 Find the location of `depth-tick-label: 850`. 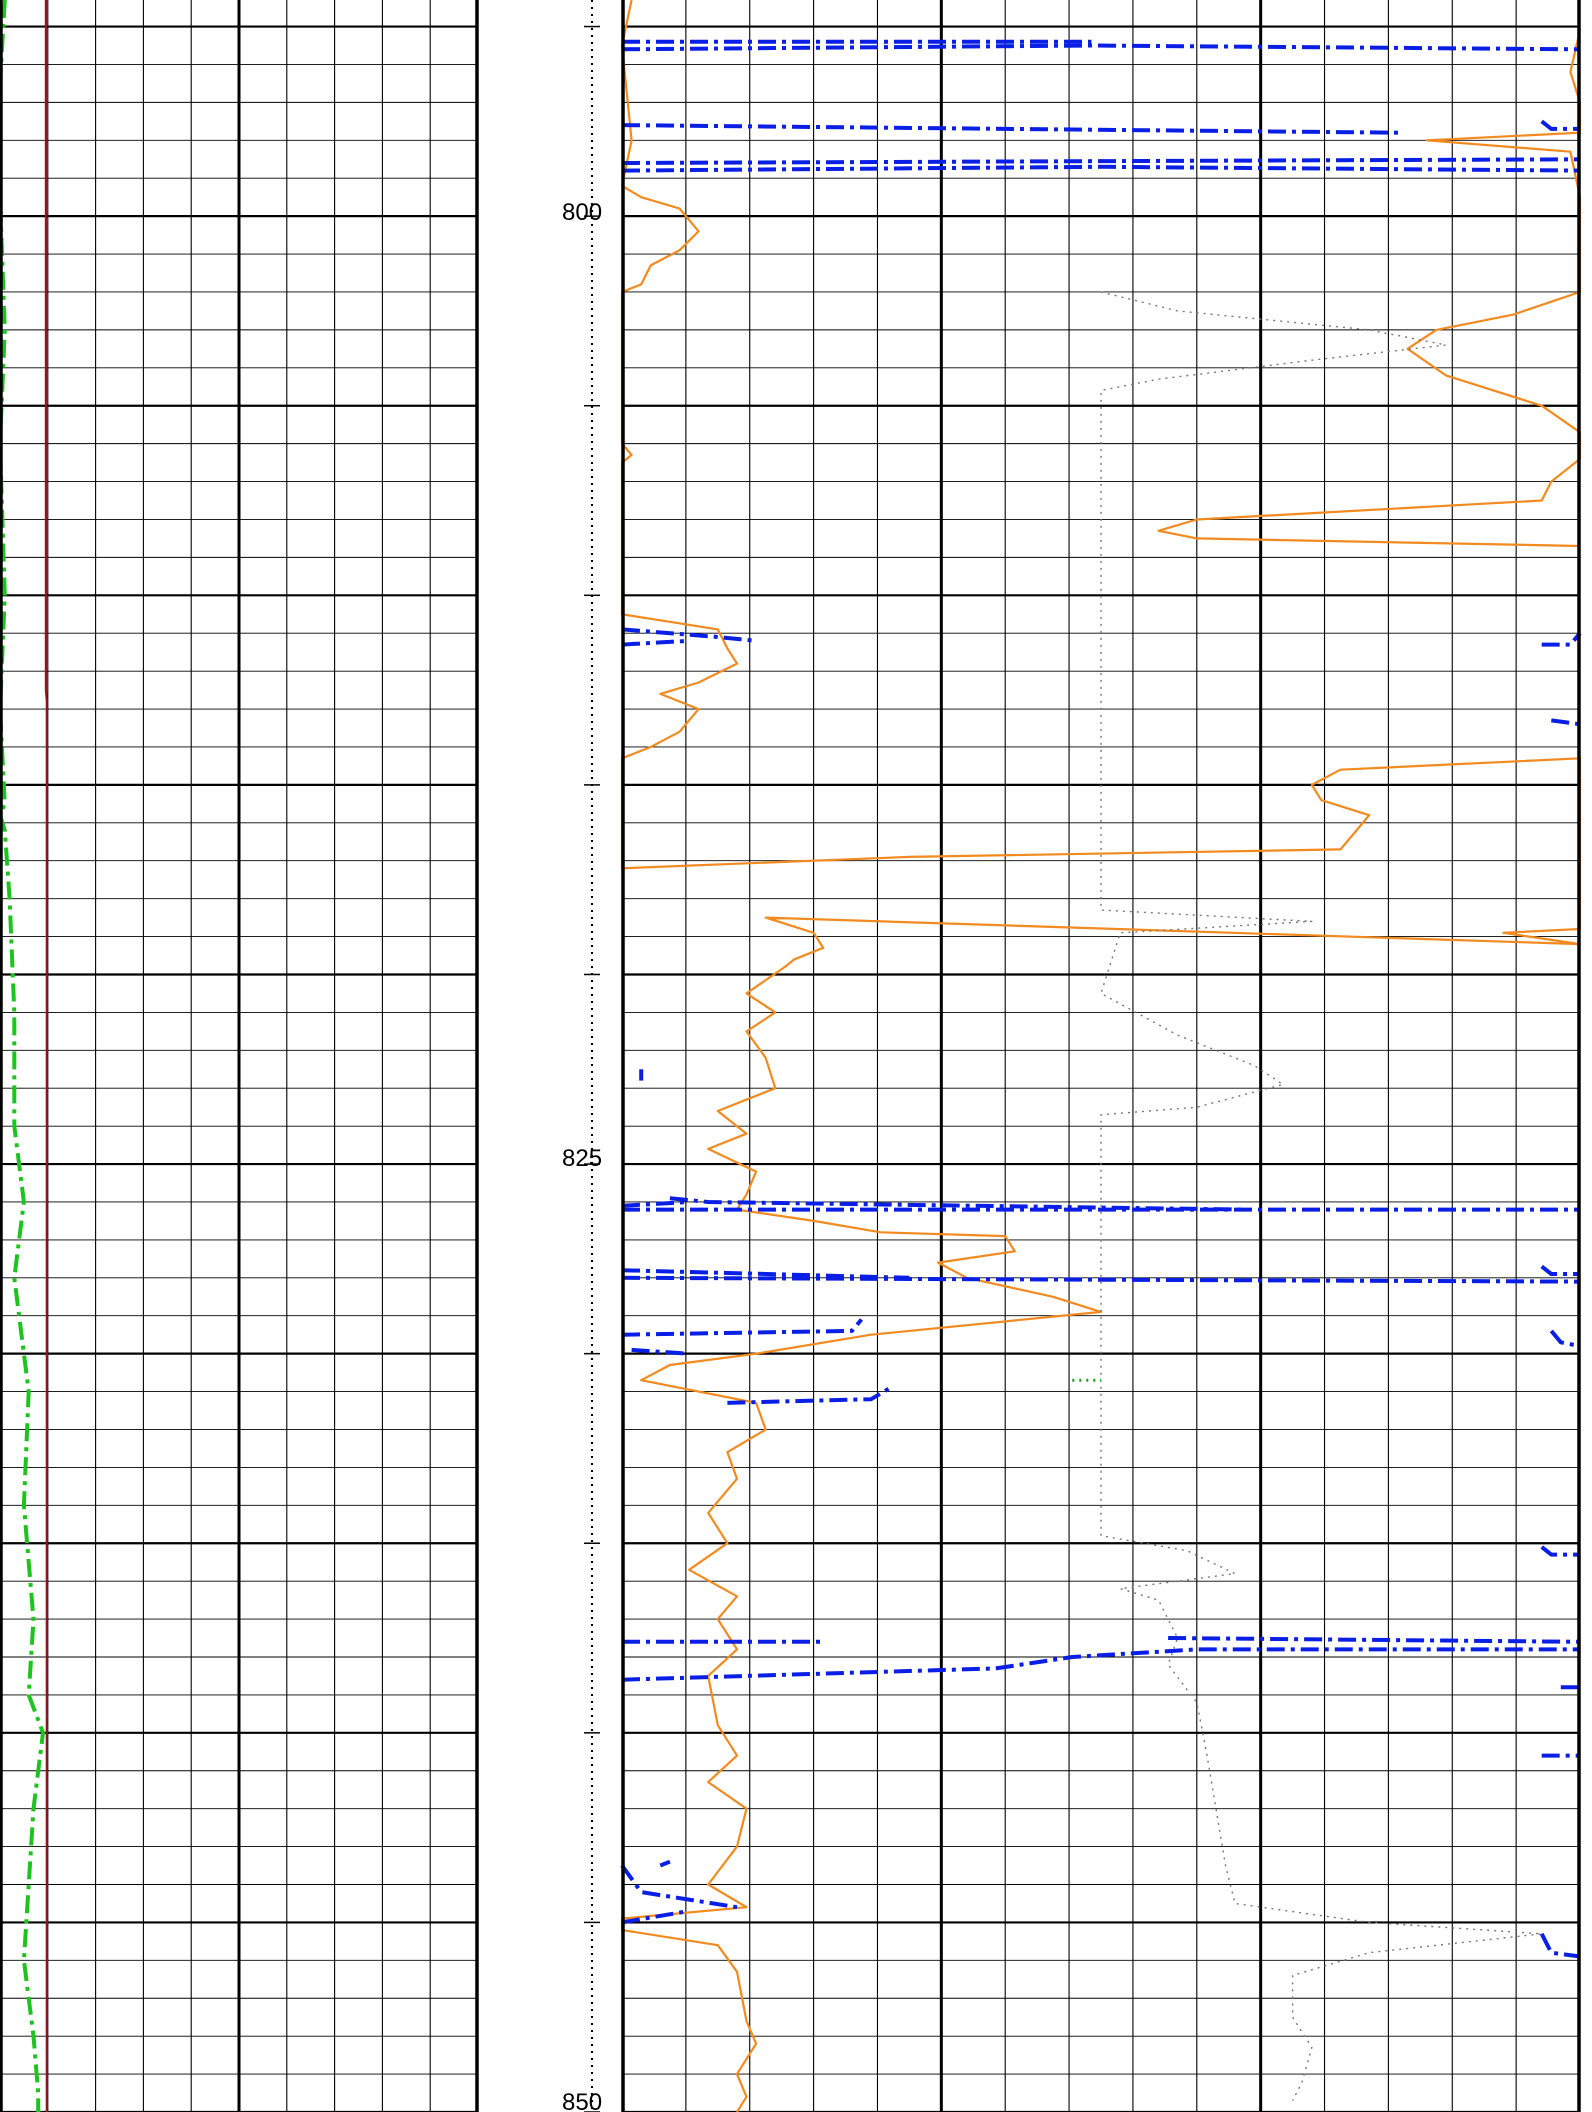

depth-tick-label: 850 is located at coordinates (582, 2100).